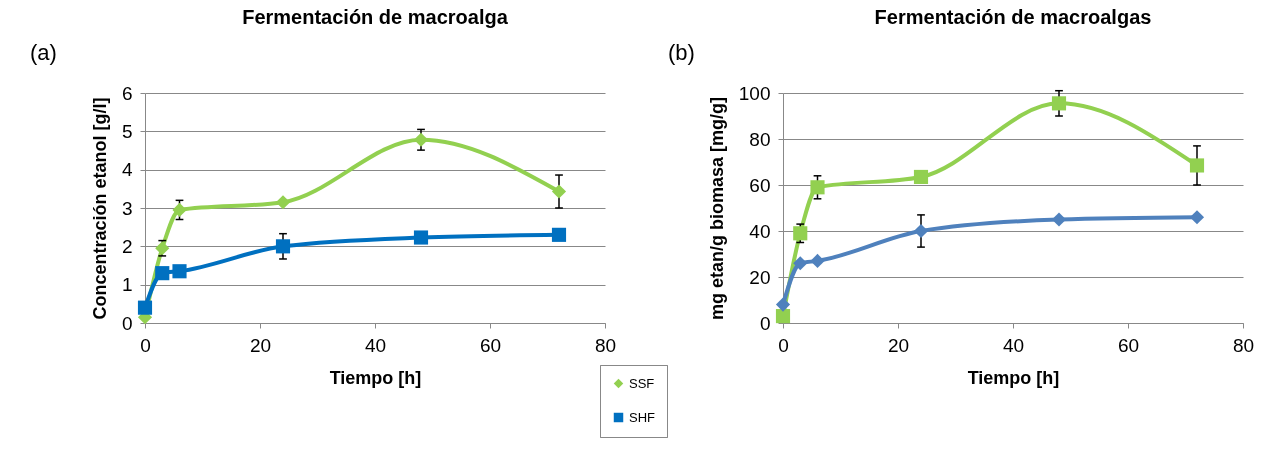 This screenshot has height=474, width=1274. What do you see at coordinates (760, 139) in the screenshot?
I see `y-tick-label: 80` at bounding box center [760, 139].